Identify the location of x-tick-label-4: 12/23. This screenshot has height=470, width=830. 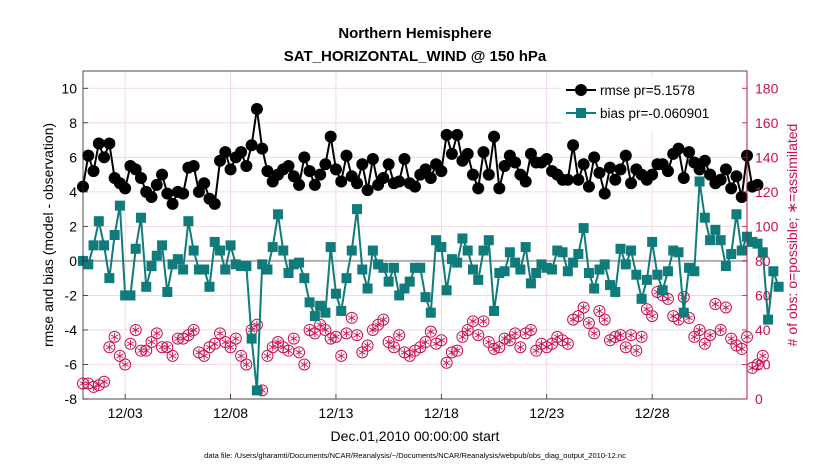
(546, 413).